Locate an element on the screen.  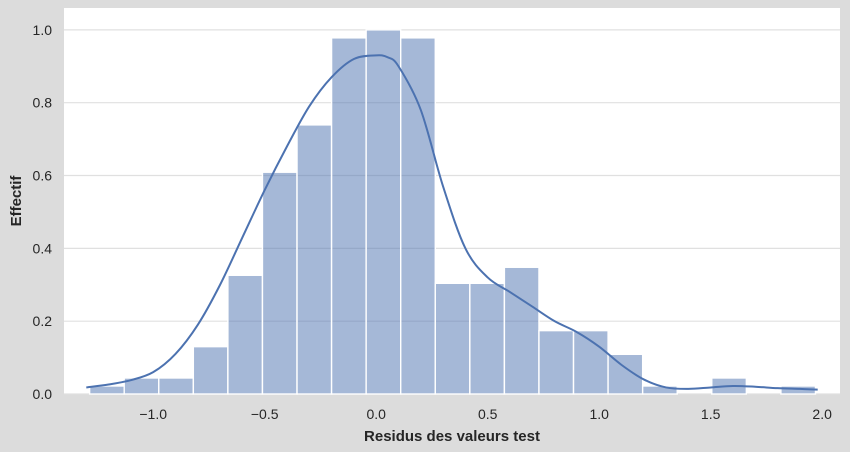
x-tick-label: 0.0 is located at coordinates (376, 414).